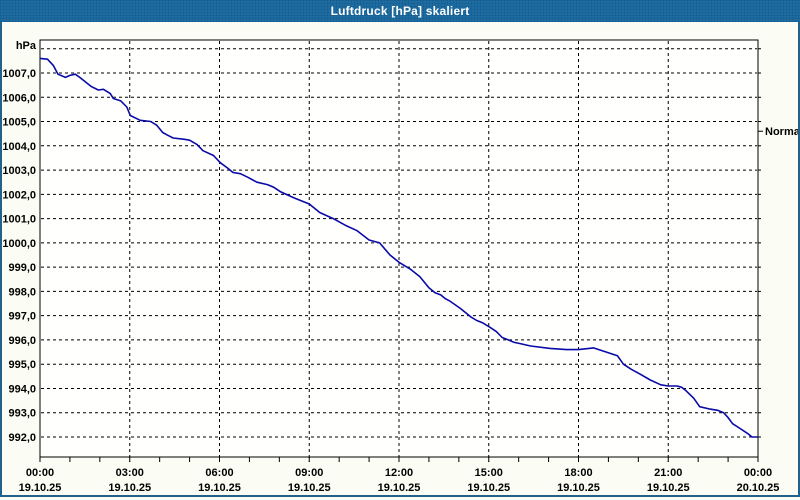  What do you see at coordinates (19, 123) in the screenshot?
I see `y-tick-label: 1005,0` at bounding box center [19, 123].